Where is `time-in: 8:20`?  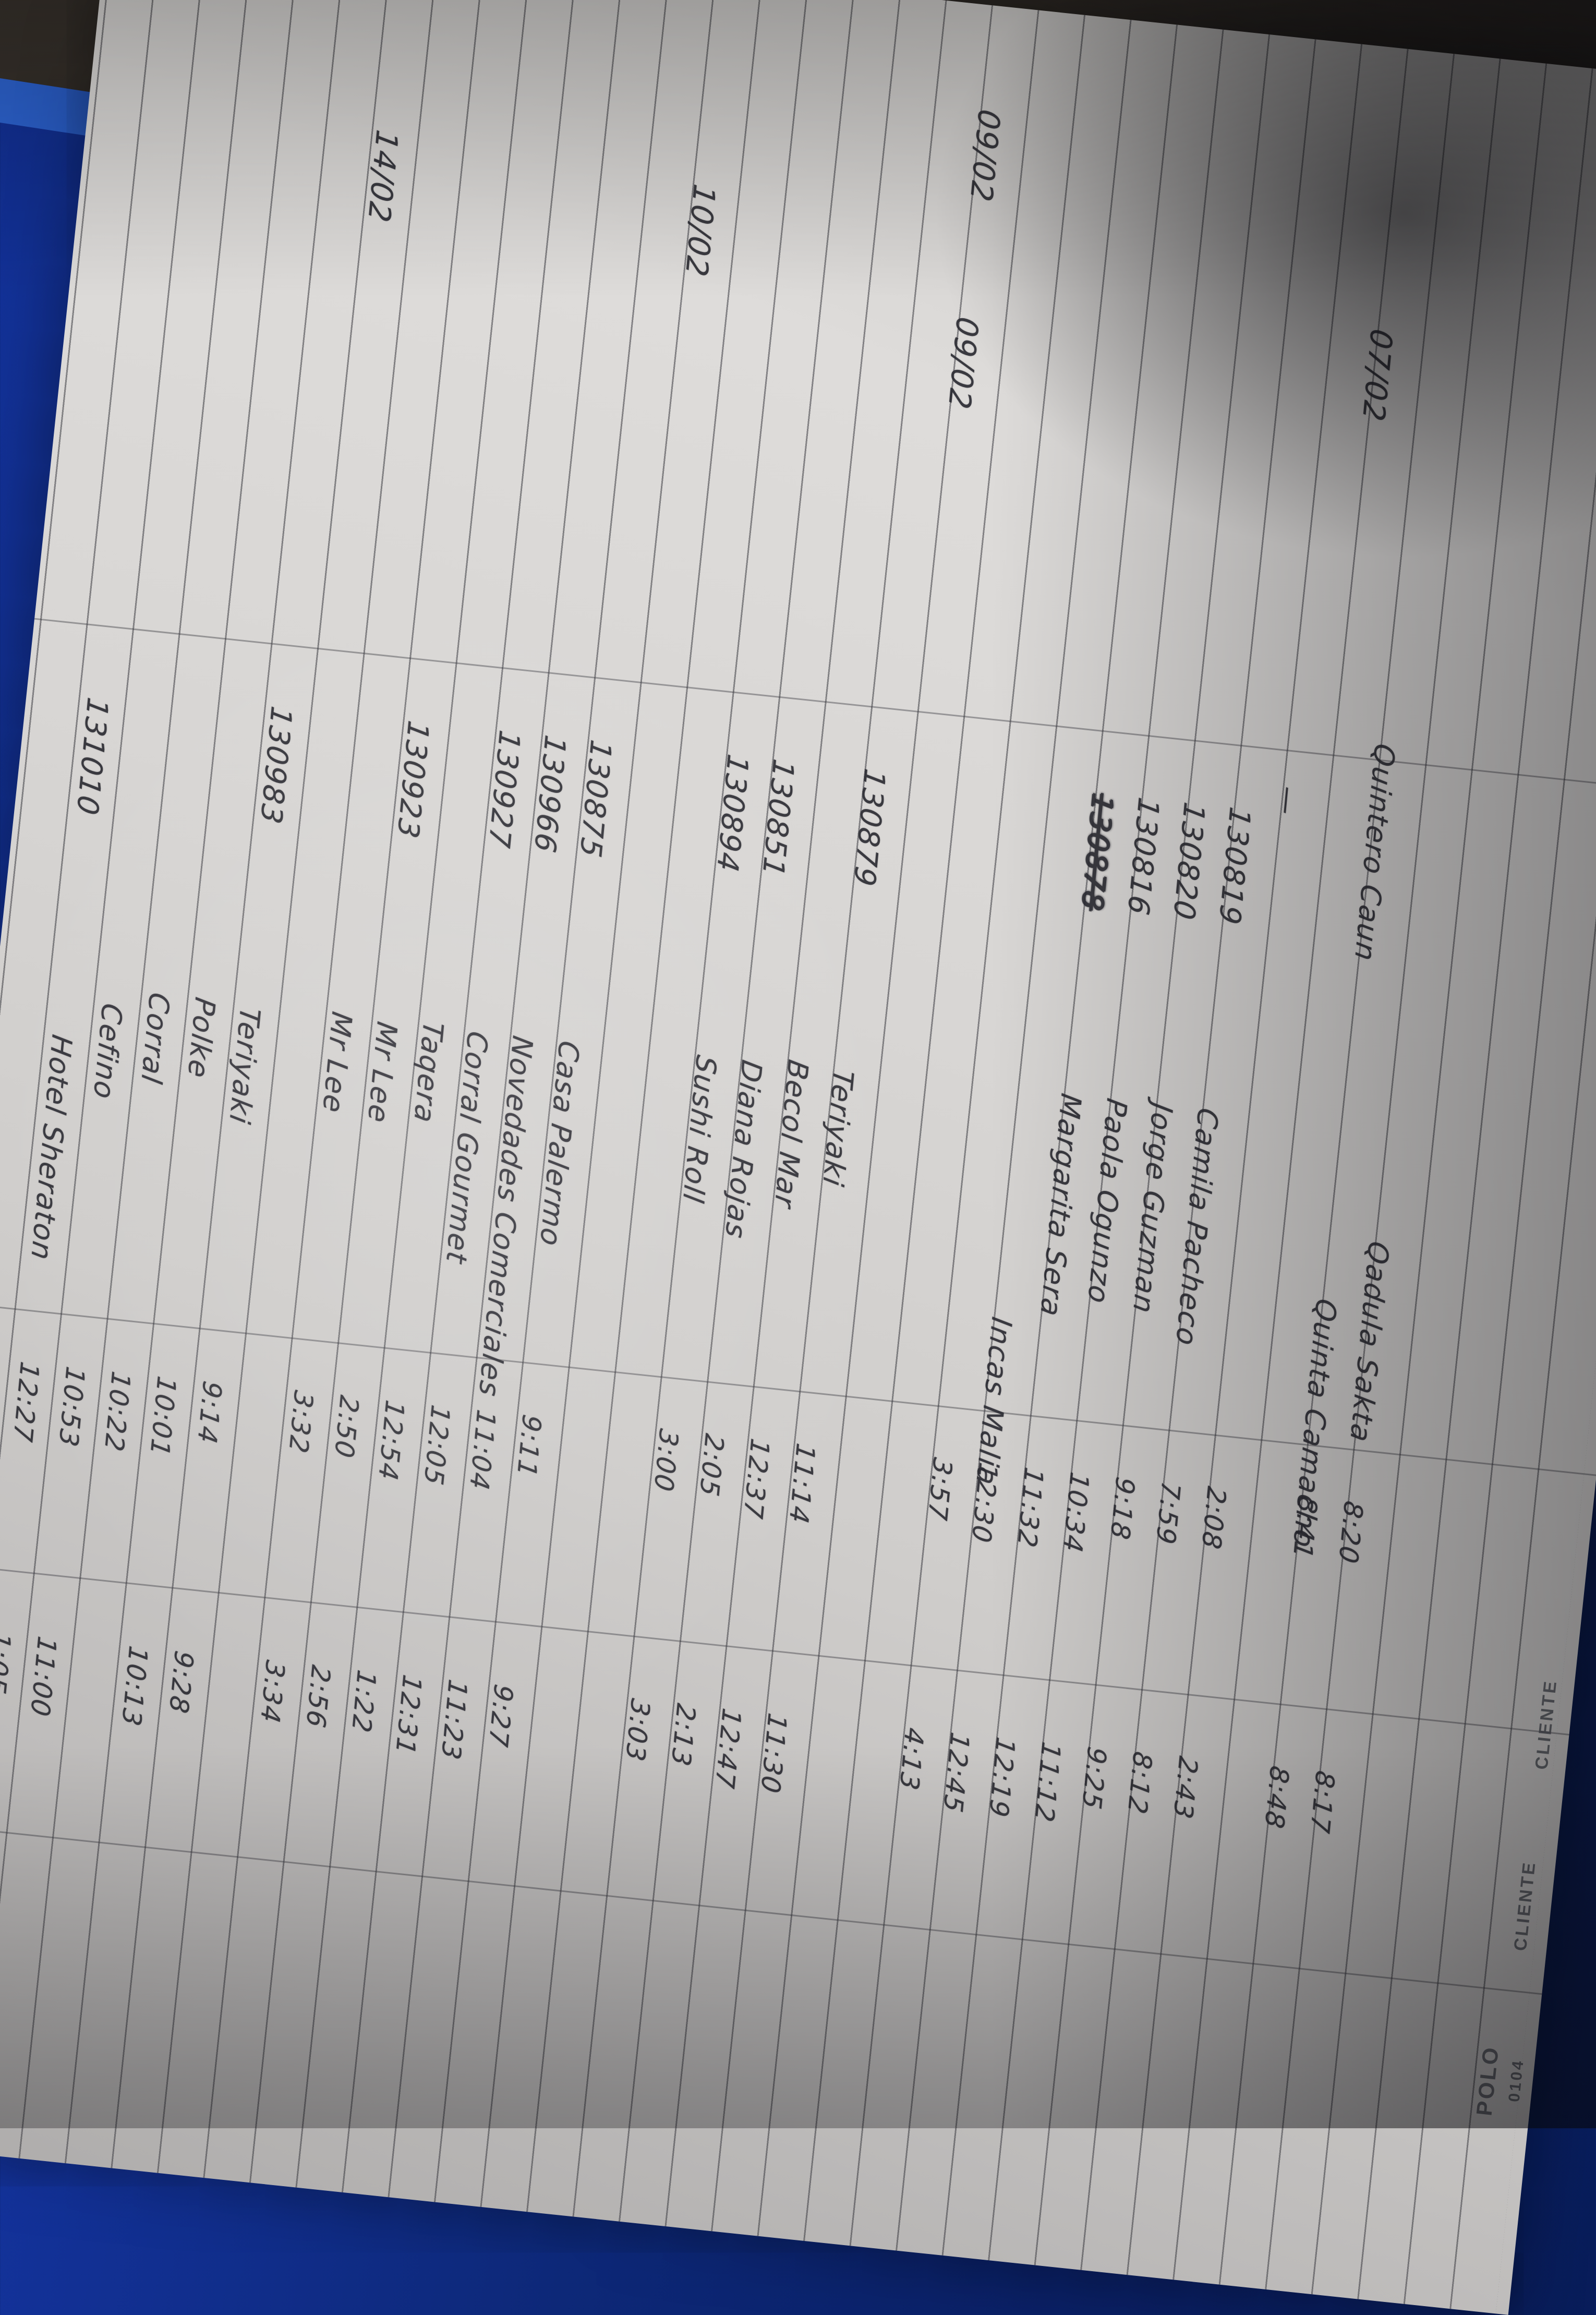 time-in: 8:20 is located at coordinates (1351, 1533).